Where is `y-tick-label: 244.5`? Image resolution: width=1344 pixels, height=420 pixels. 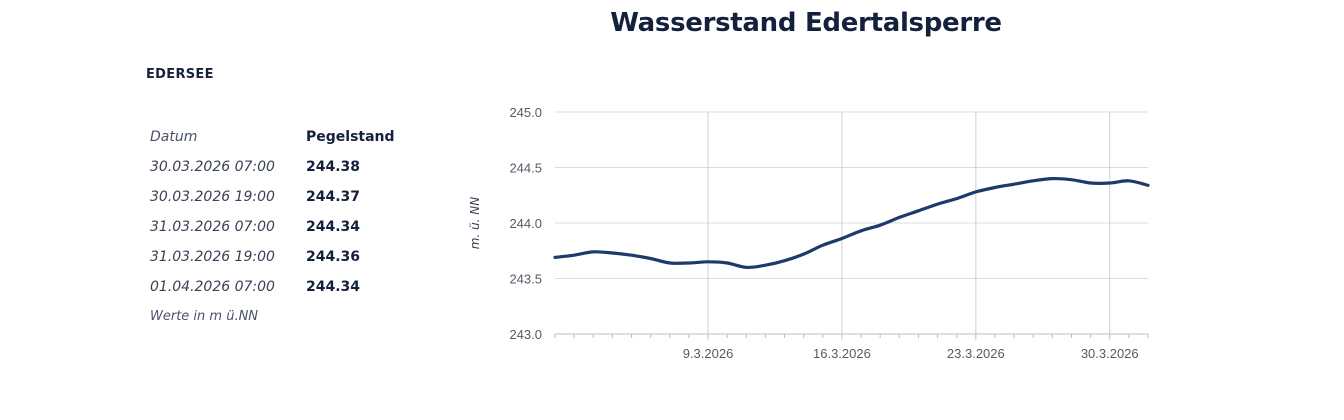 y-tick-label: 244.5 is located at coordinates (525, 168).